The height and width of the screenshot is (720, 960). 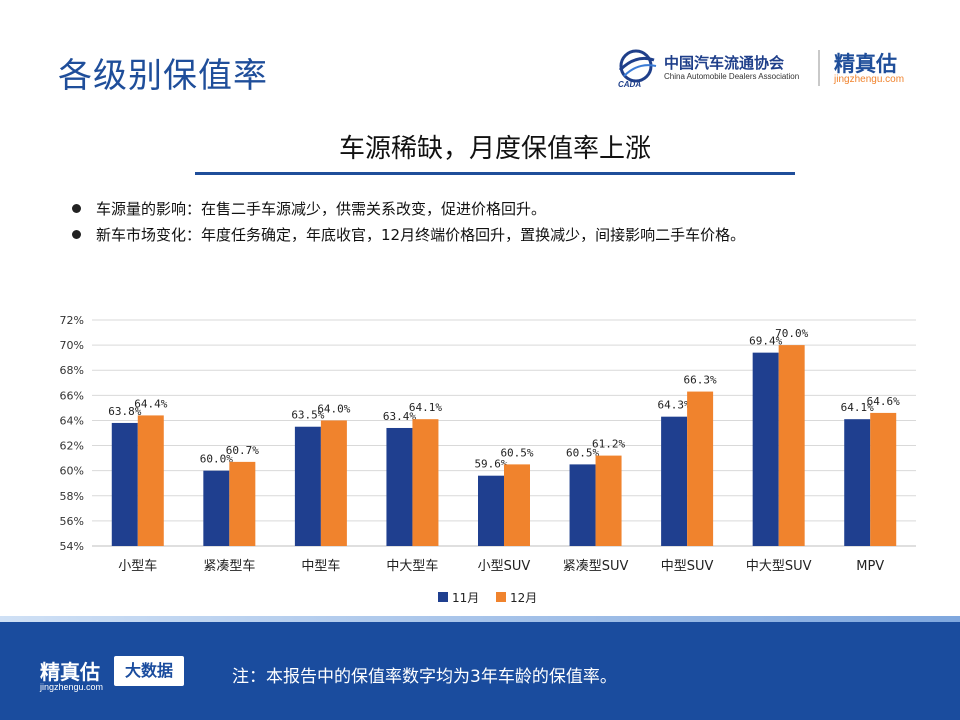 What do you see at coordinates (700, 380) in the screenshot?
I see `data-label: 66.3%` at bounding box center [700, 380].